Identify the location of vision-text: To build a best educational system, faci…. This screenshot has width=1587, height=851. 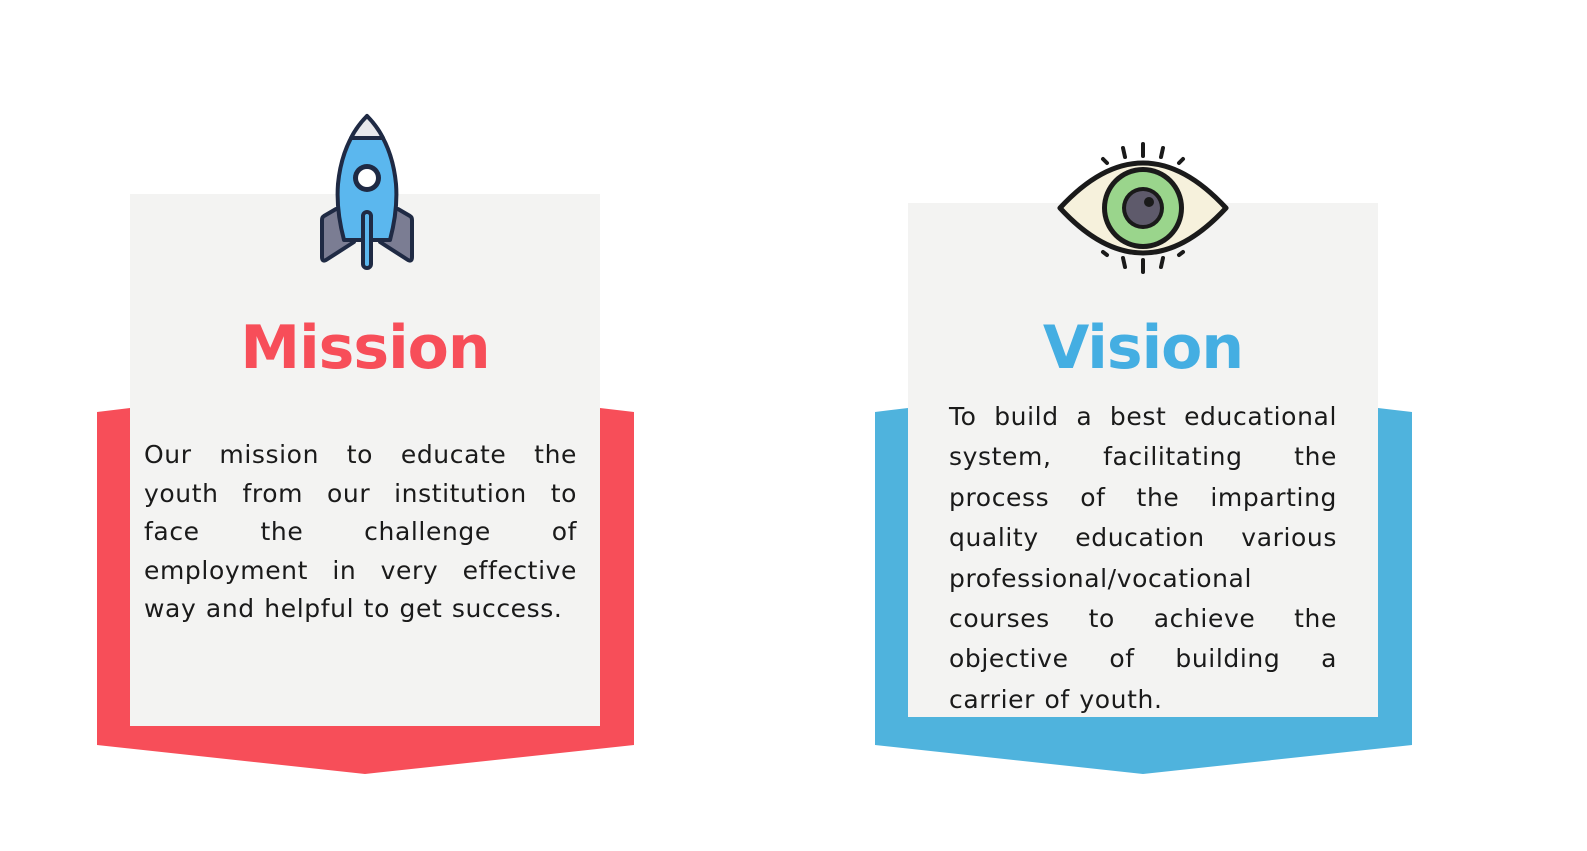
(1143, 558).